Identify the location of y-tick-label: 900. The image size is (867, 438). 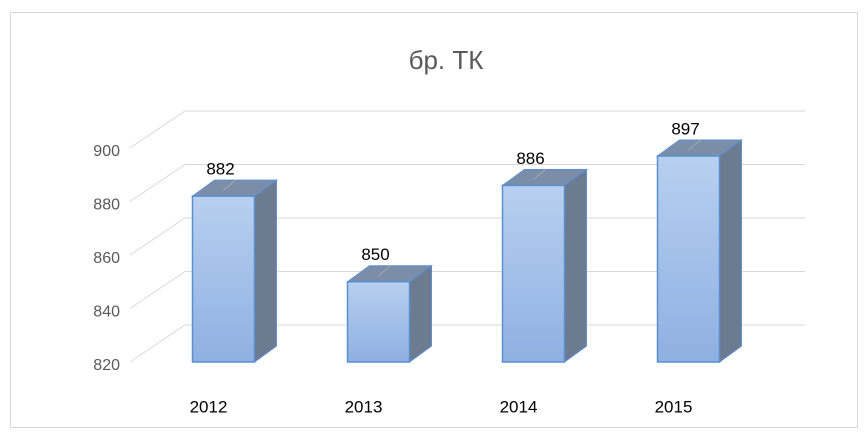
(106, 151).